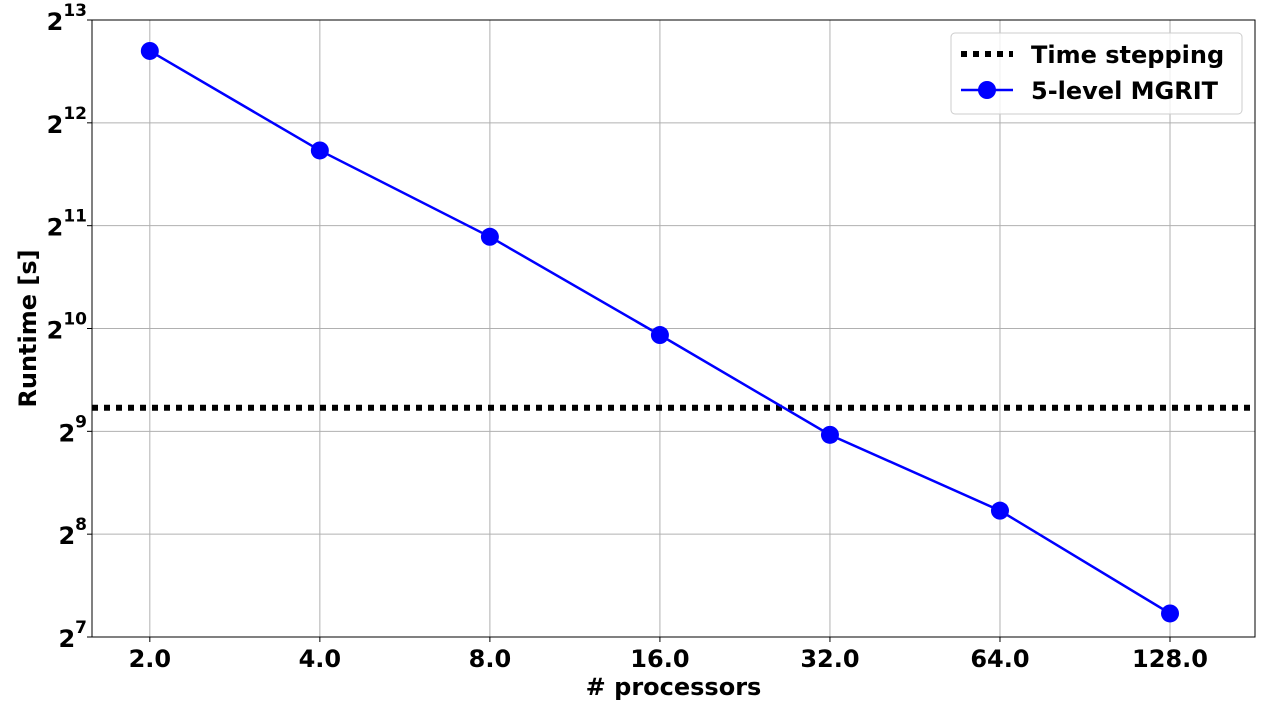 The image size is (1264, 710). Describe the element at coordinates (1125, 91) in the screenshot. I see `legend-label: 5-level MGRIT` at that location.